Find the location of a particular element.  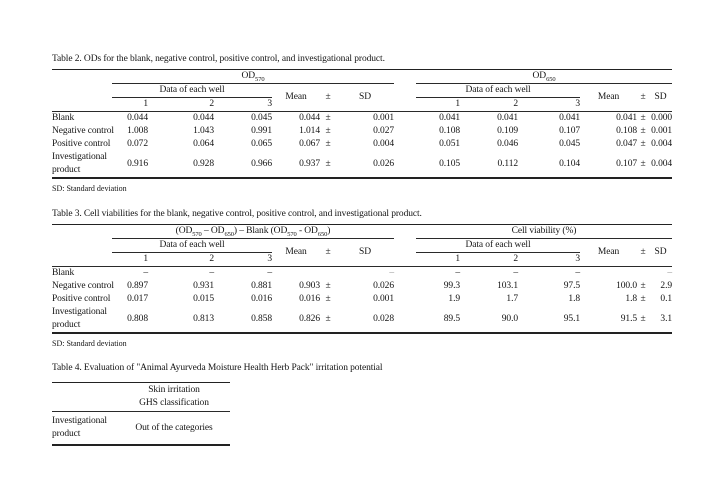

well-value: 0.813 is located at coordinates (181, 320).